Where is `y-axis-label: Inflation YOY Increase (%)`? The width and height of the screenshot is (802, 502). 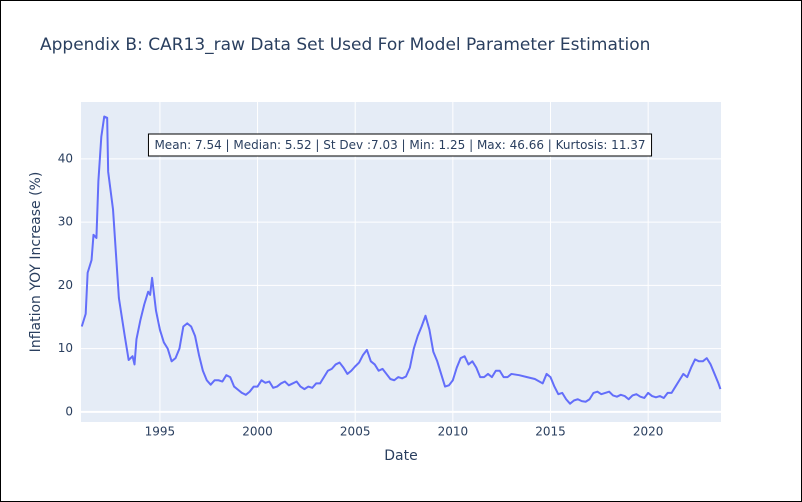 y-axis-label: Inflation YOY Increase (%) is located at coordinates (36, 262).